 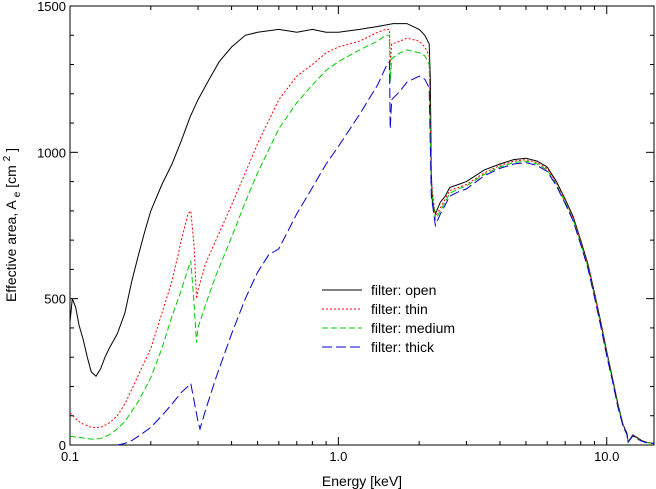 I want to click on legend-label-thick: filter: thick, so click(x=403, y=347).